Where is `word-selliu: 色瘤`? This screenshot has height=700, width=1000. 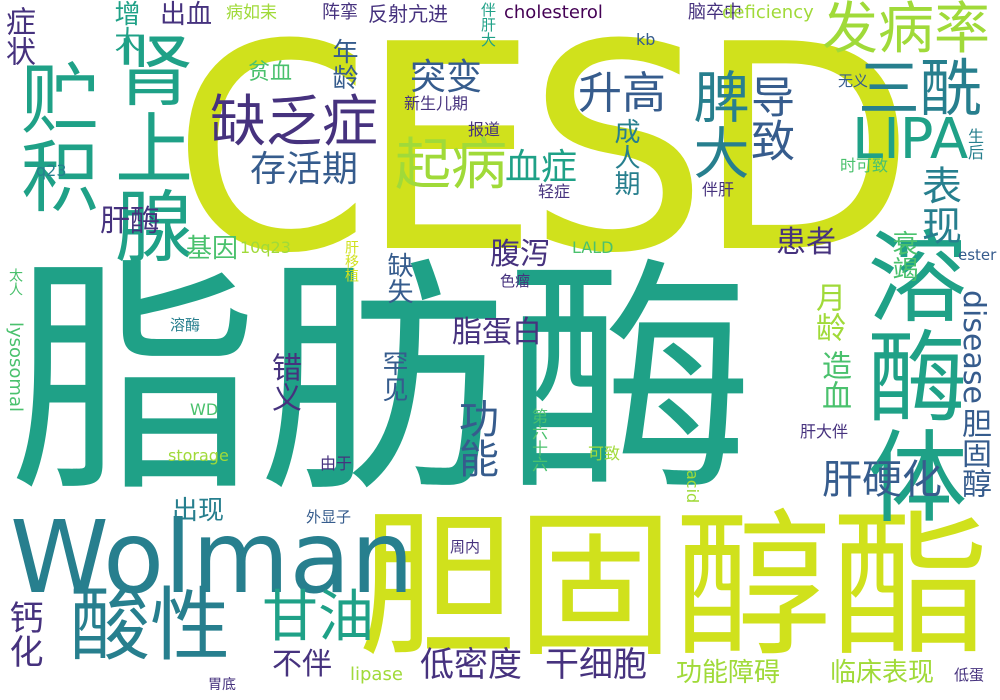
word-selliu: 色瘤 is located at coordinates (515, 281).